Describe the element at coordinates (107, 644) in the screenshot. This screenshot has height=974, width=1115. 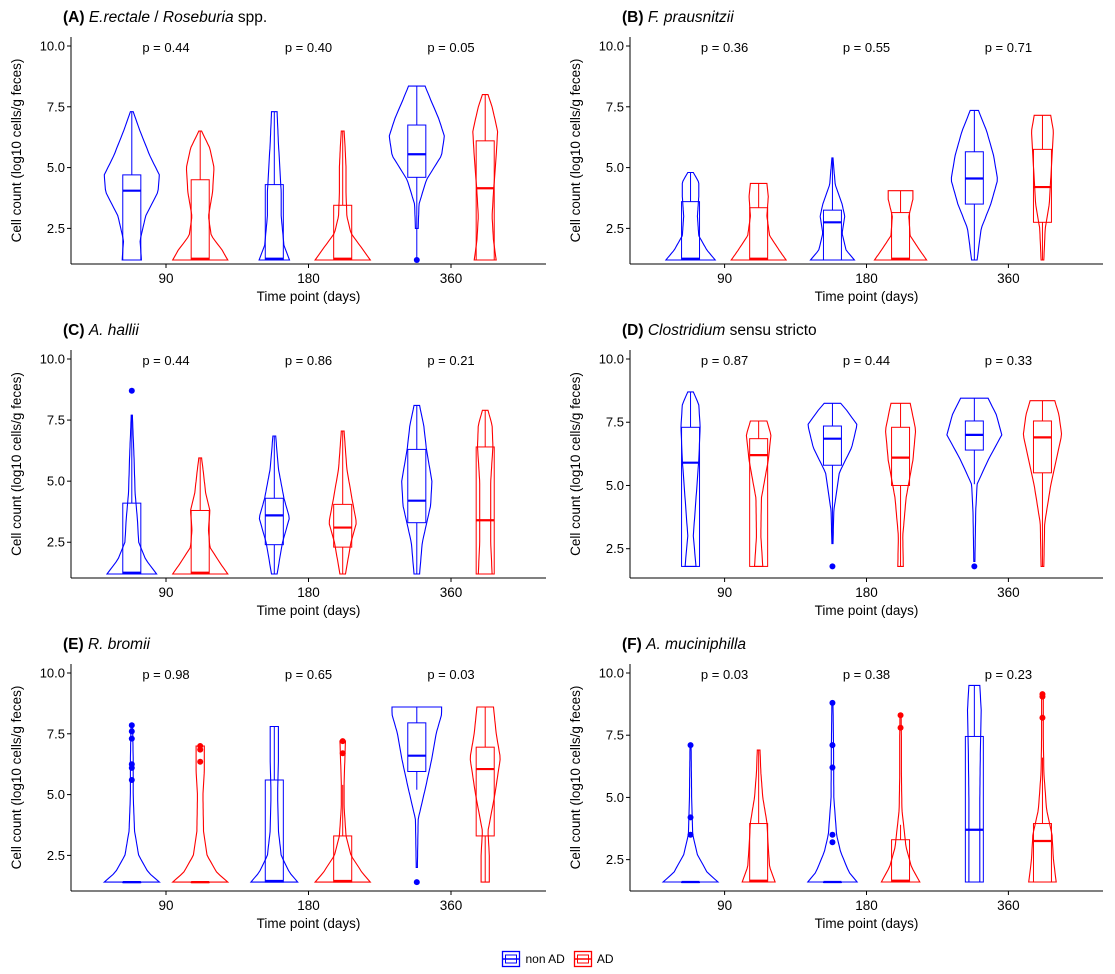
I see `panel-title: (E) R. bromii` at that location.